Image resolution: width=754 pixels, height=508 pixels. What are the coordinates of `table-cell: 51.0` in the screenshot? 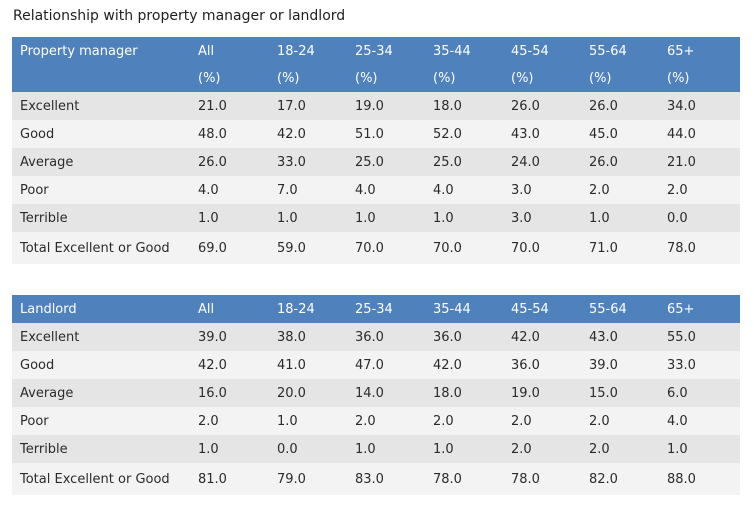 It's located at (369, 134).